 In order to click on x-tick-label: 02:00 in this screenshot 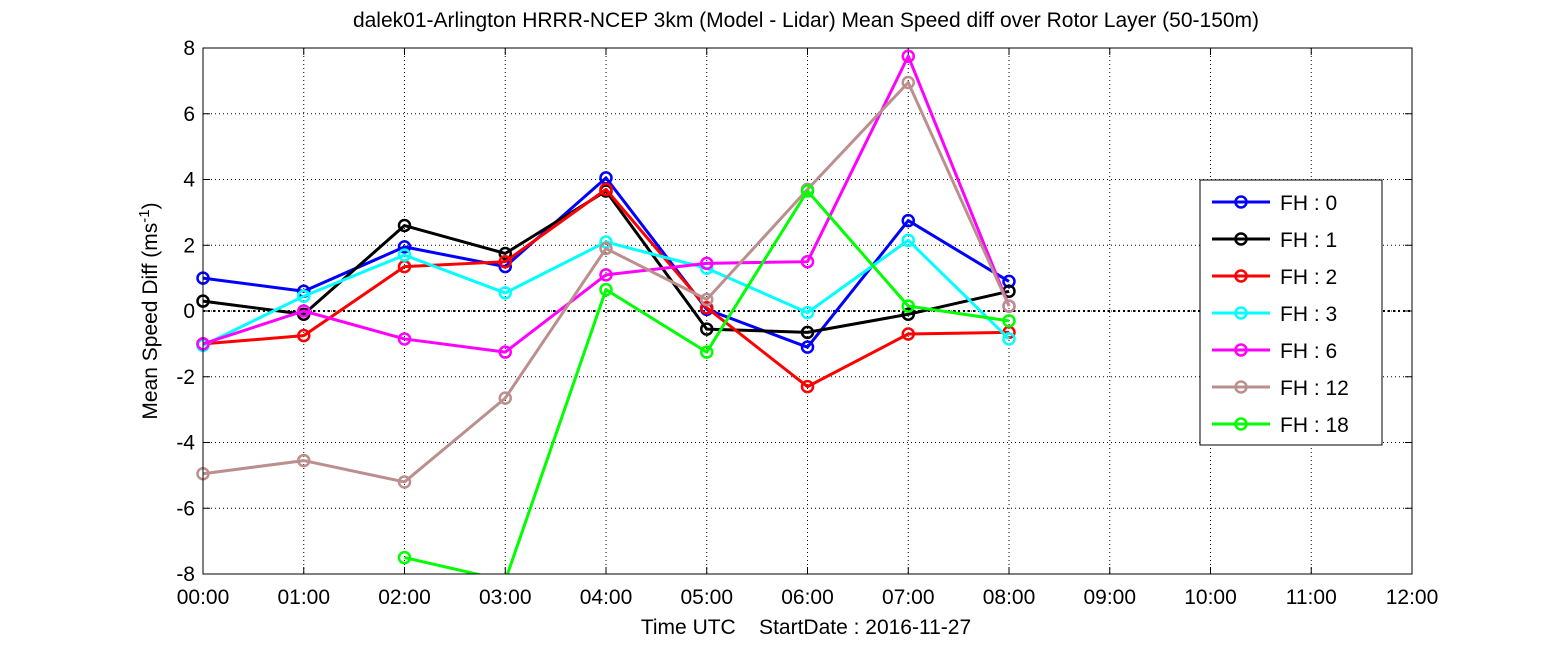, I will do `click(404, 597)`.